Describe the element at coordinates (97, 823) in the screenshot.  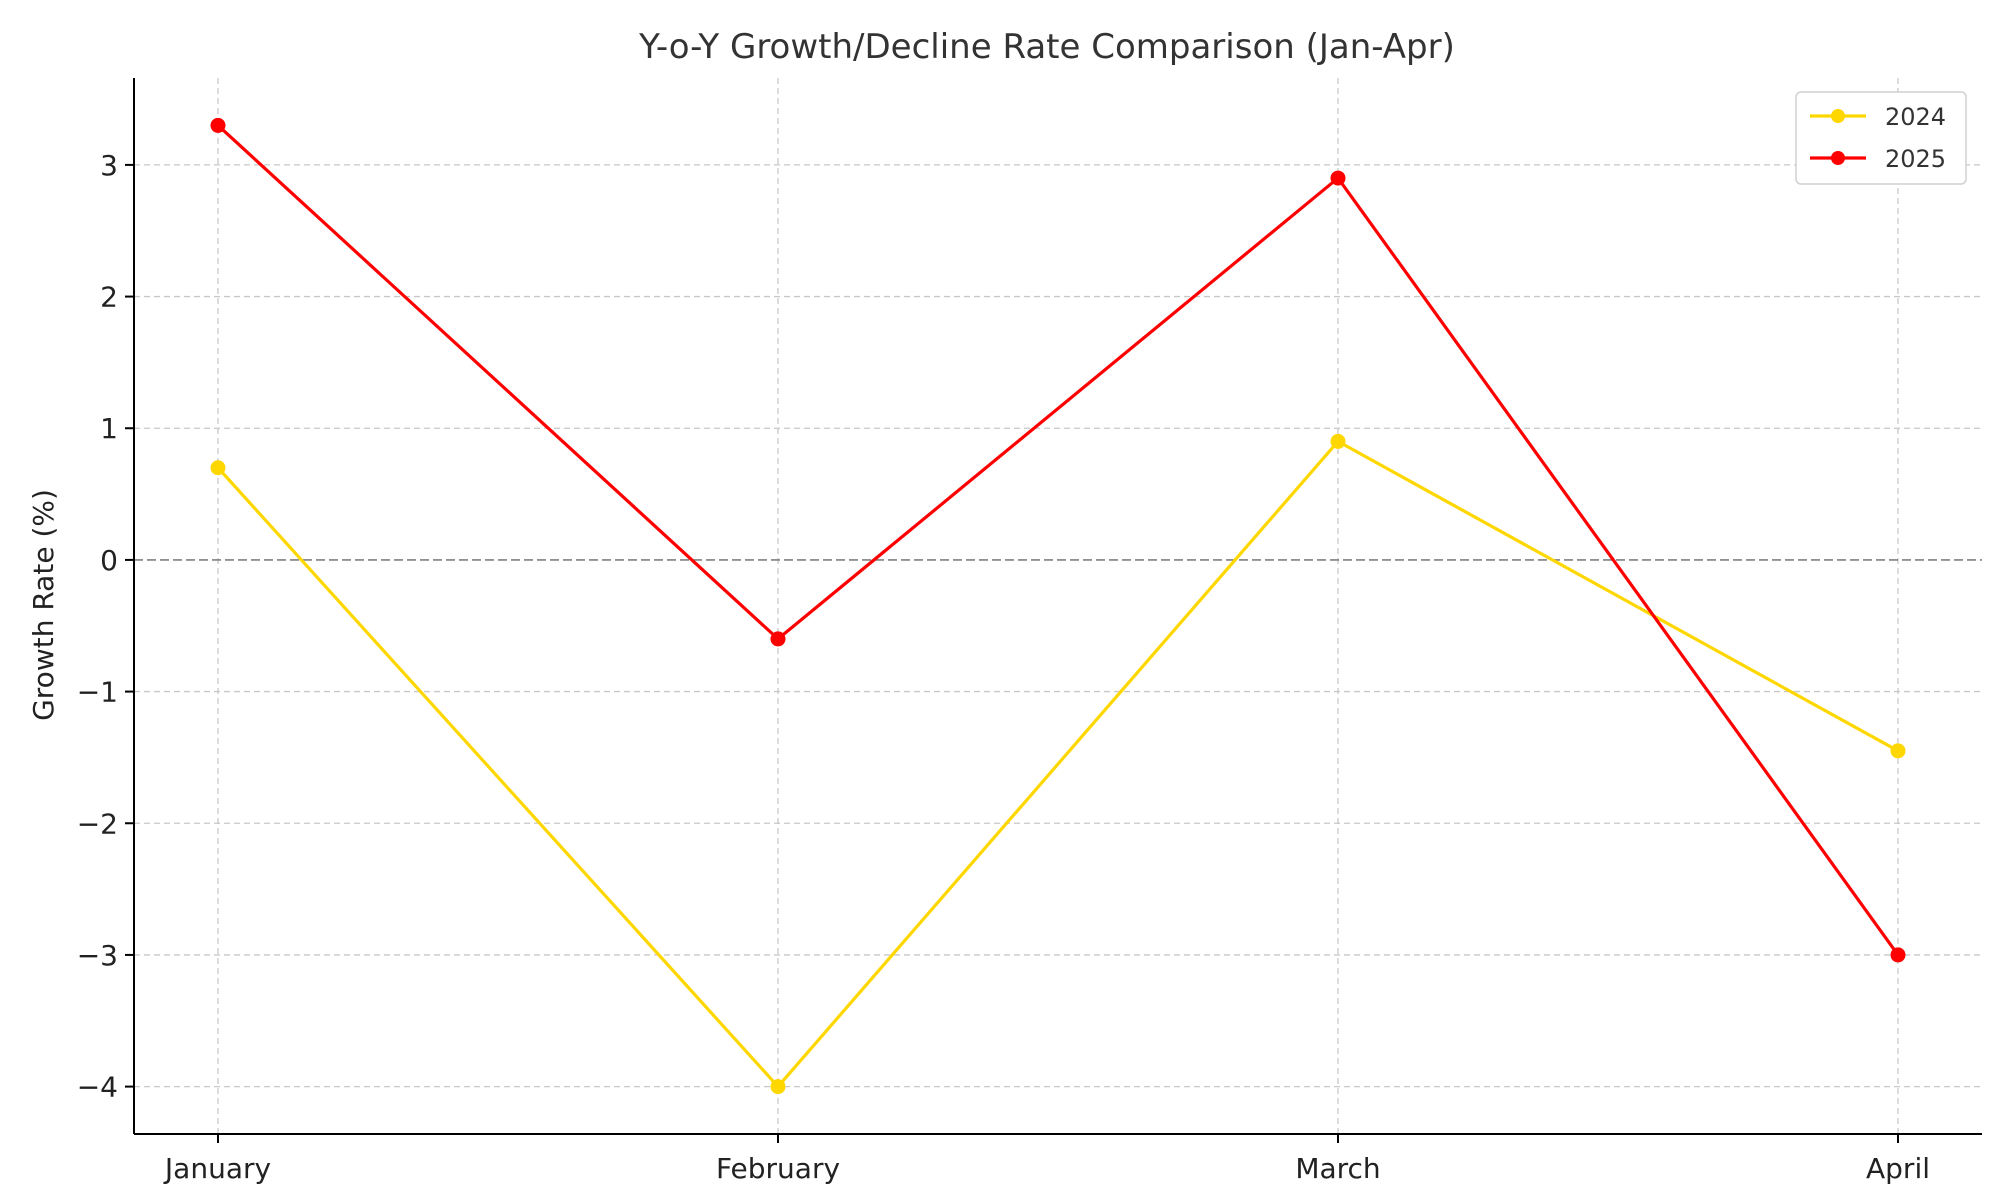
I see `y-tick-label: −2` at that location.